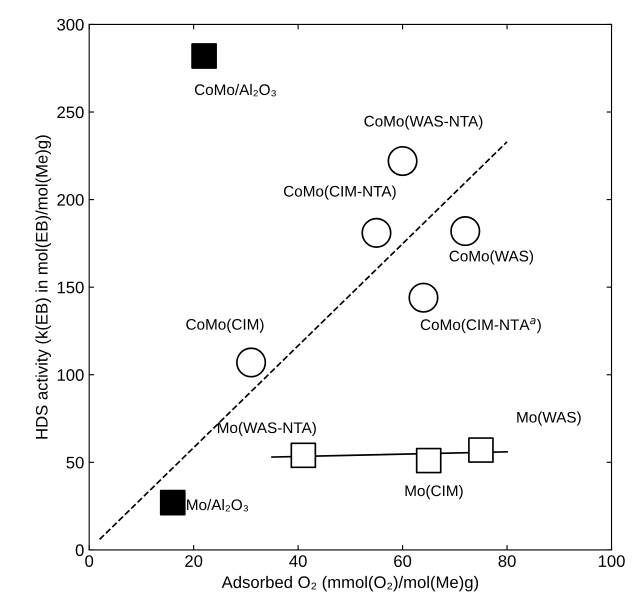  I want to click on x-tick-label: 100, so click(611, 561).